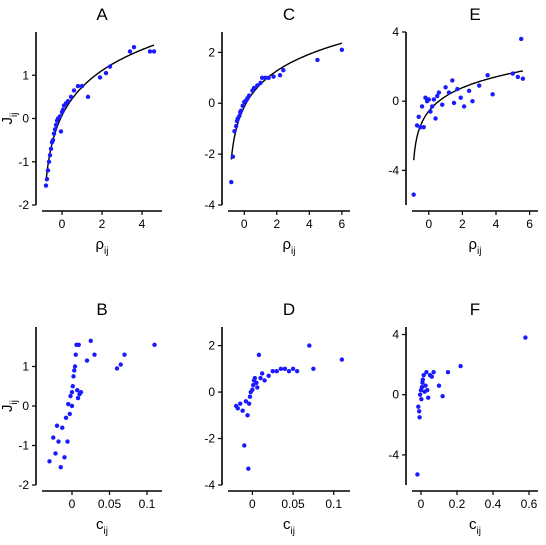 This screenshot has height=545, width=546. I want to click on panel-b-title: B, so click(101, 309).